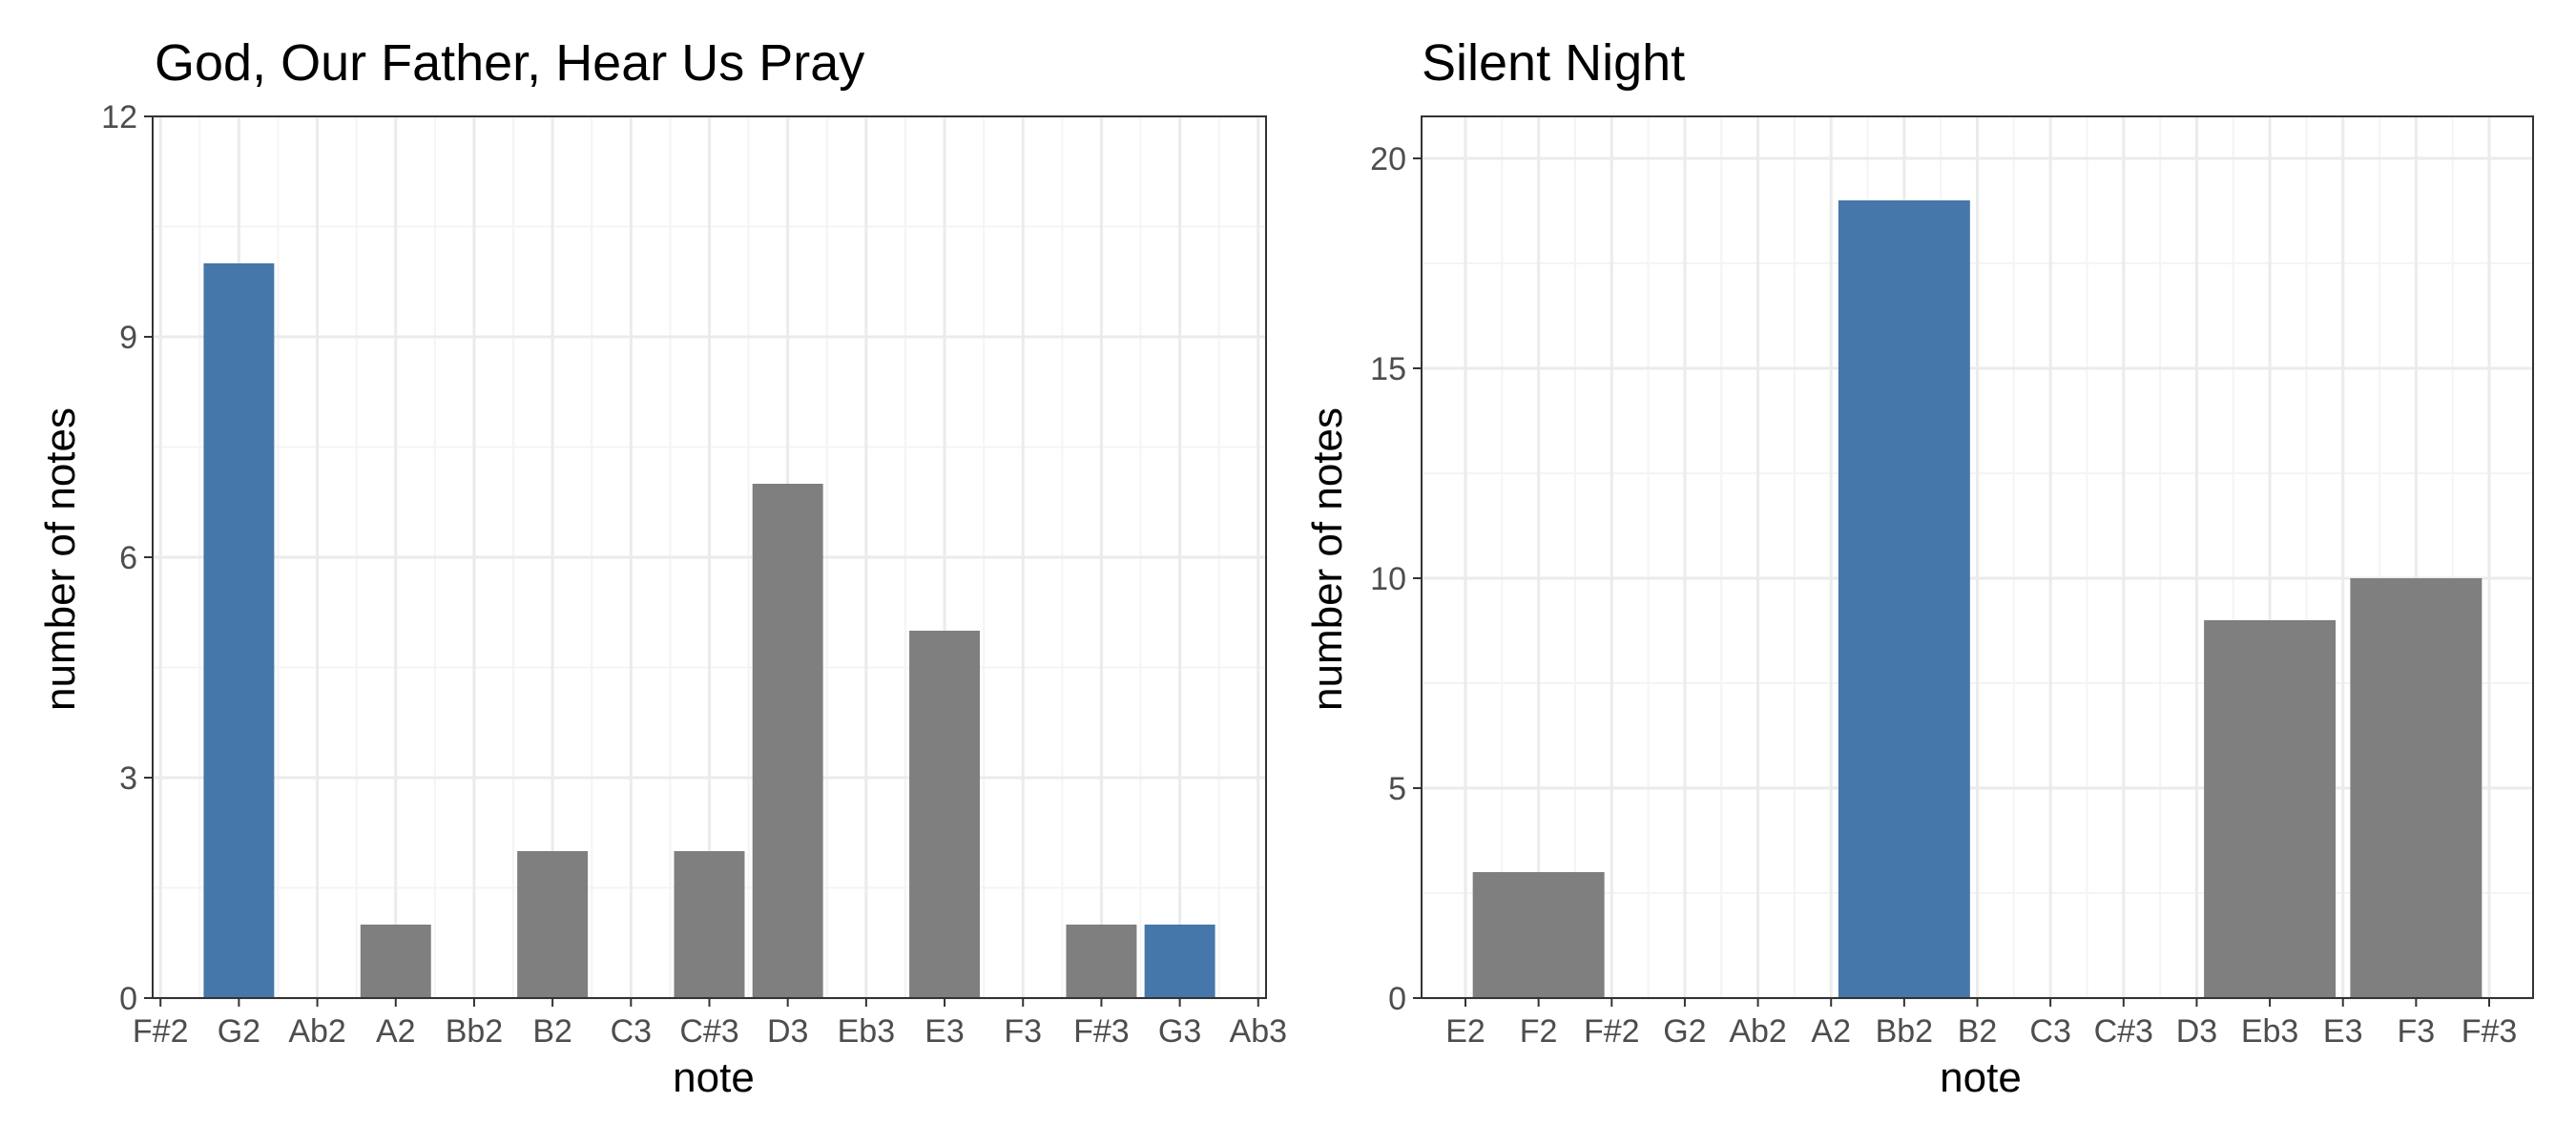 The height and width of the screenshot is (1145, 2576). What do you see at coordinates (1179, 961) in the screenshot?
I see `bar-G3` at bounding box center [1179, 961].